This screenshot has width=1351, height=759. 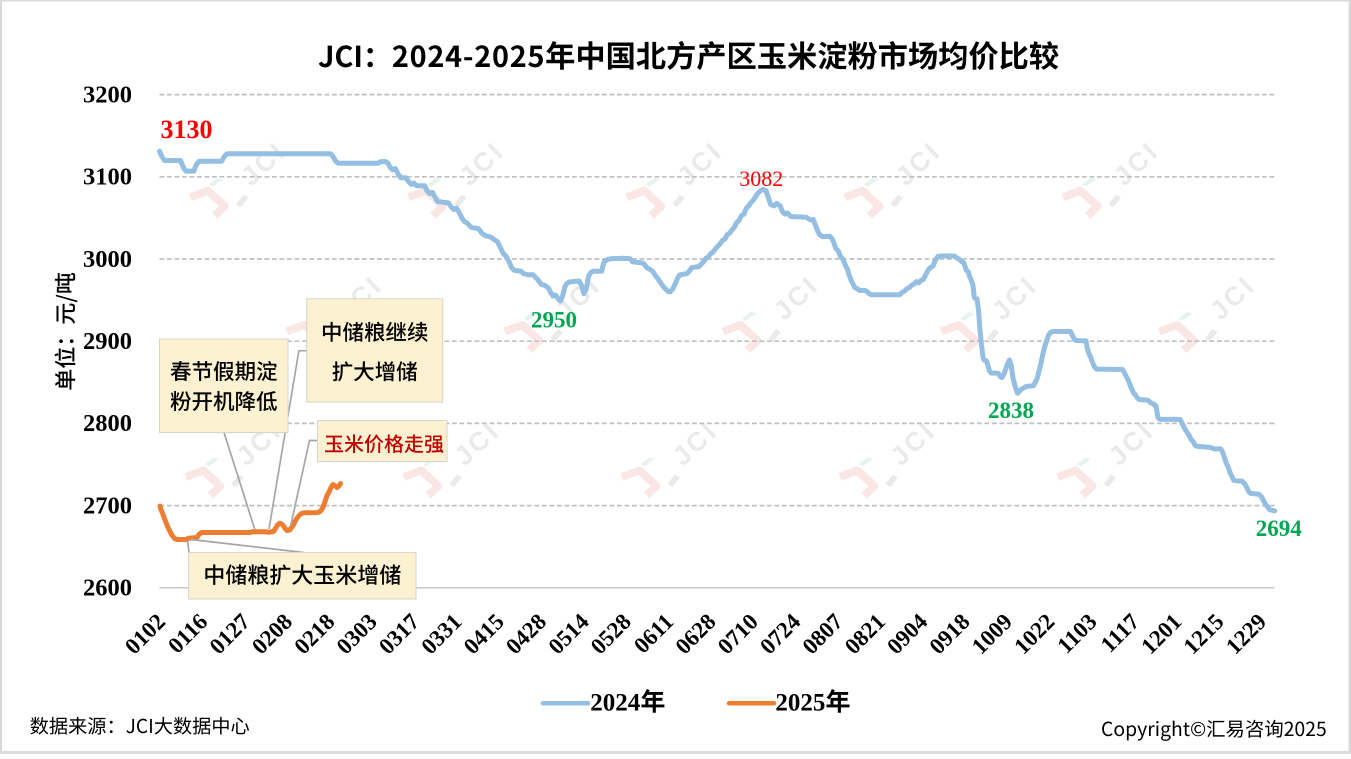 What do you see at coordinates (107, 588) in the screenshot?
I see `svg-text: 2600` at bounding box center [107, 588].